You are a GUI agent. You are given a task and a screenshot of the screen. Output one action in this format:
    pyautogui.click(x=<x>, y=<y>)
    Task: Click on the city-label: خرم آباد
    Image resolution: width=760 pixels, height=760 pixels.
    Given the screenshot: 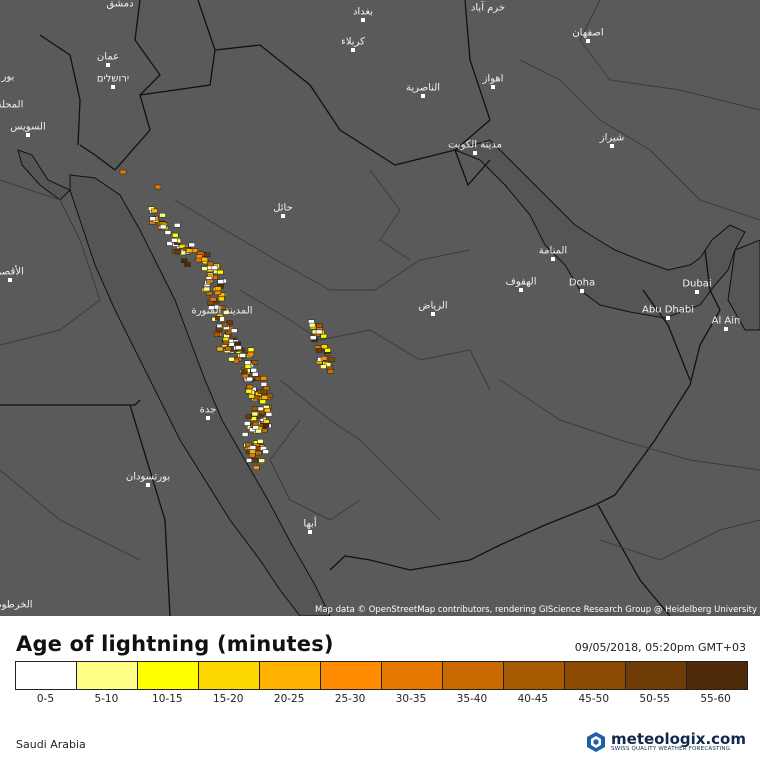 What is the action you would take?
    pyautogui.click(x=488, y=8)
    